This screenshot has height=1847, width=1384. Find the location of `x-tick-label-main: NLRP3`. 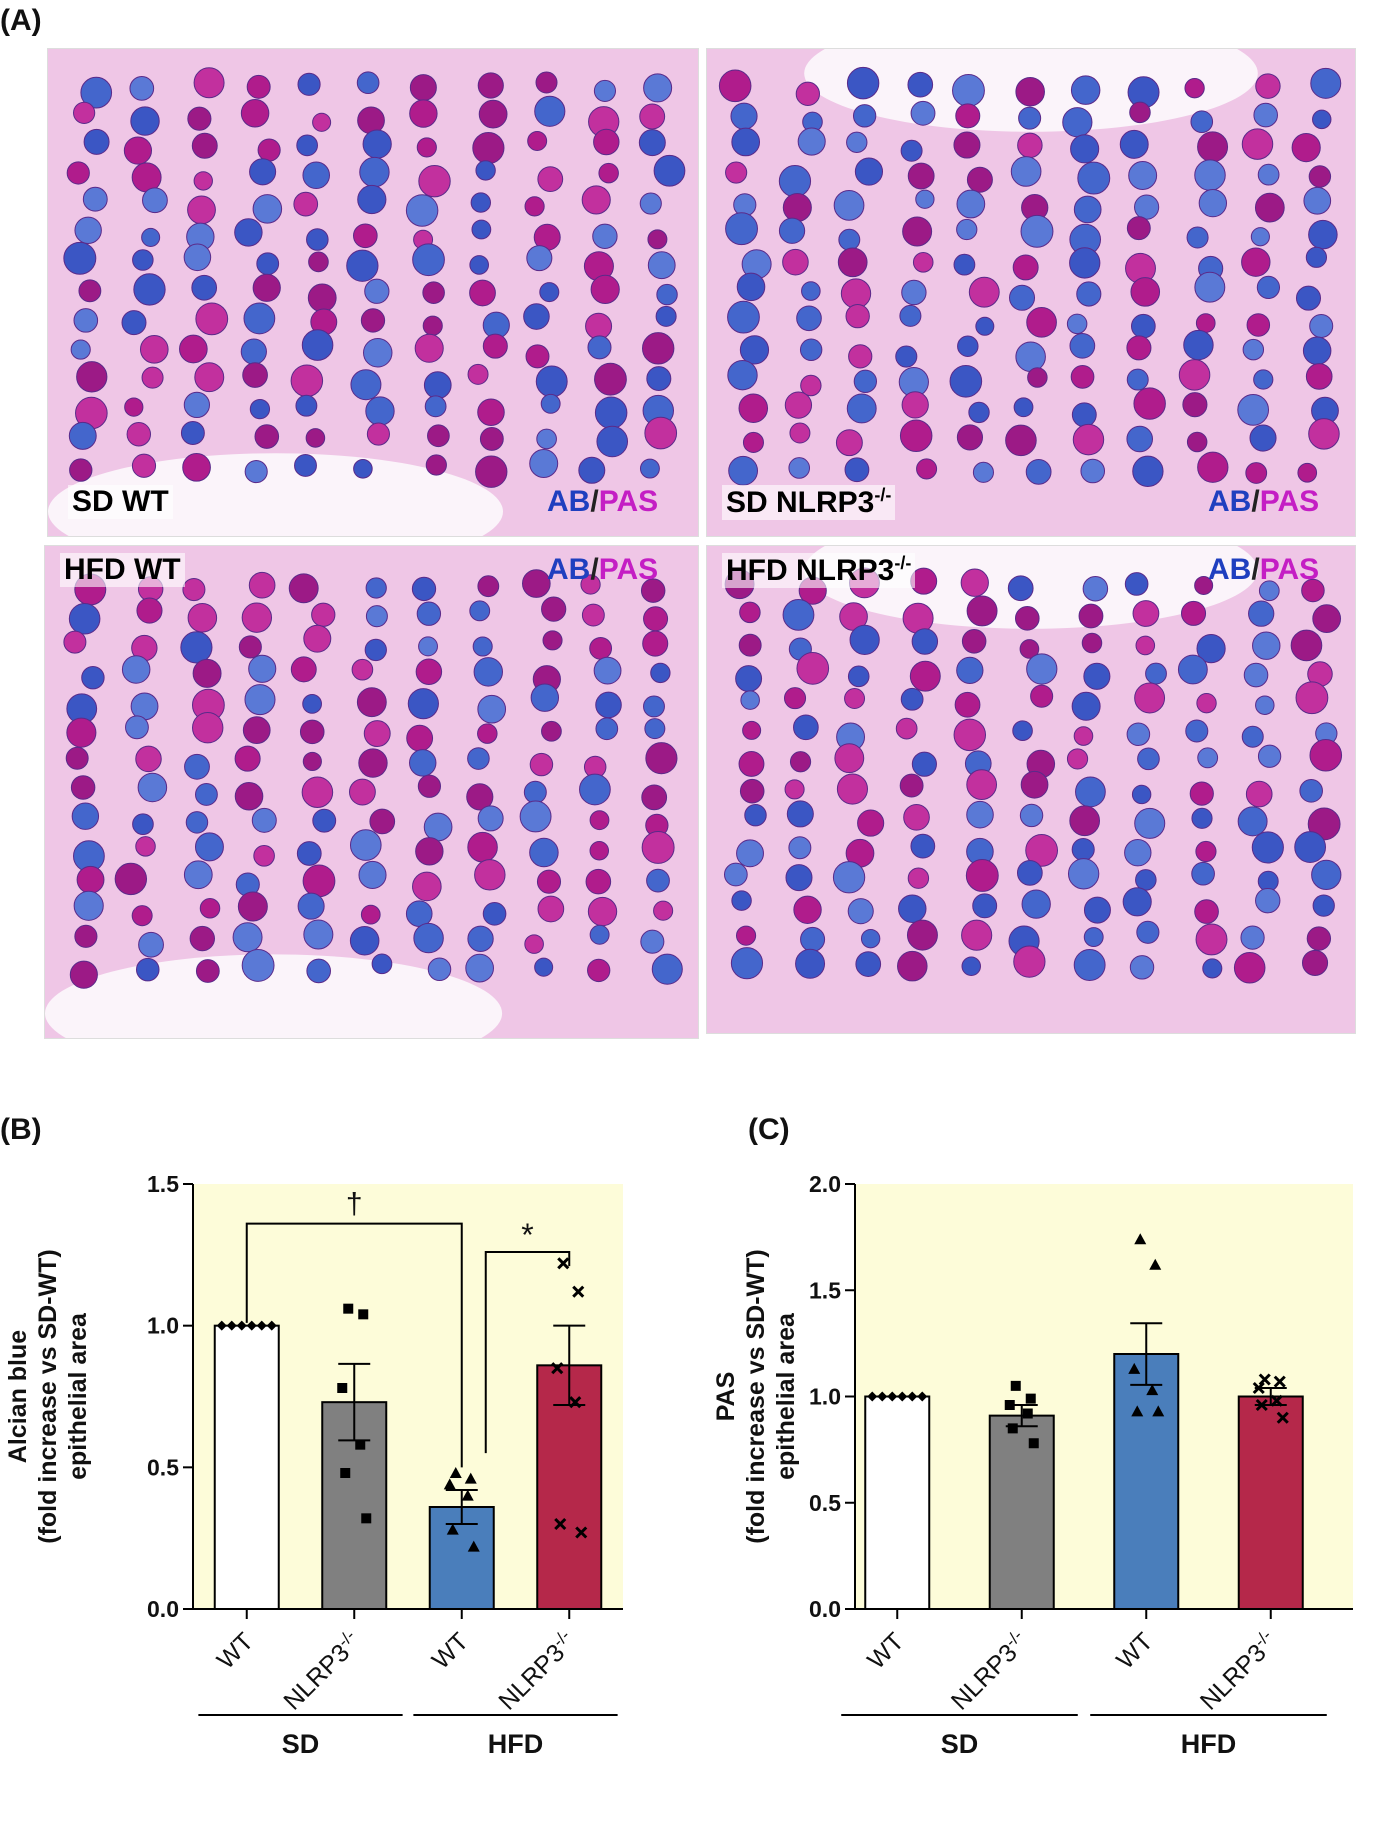

x-tick-label-main: NLRP3 is located at coordinates (984, 1677).